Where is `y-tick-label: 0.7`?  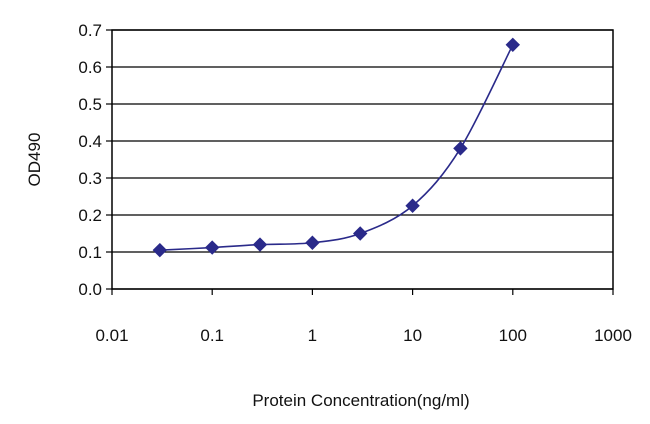
y-tick-label: 0.7 is located at coordinates (90, 30).